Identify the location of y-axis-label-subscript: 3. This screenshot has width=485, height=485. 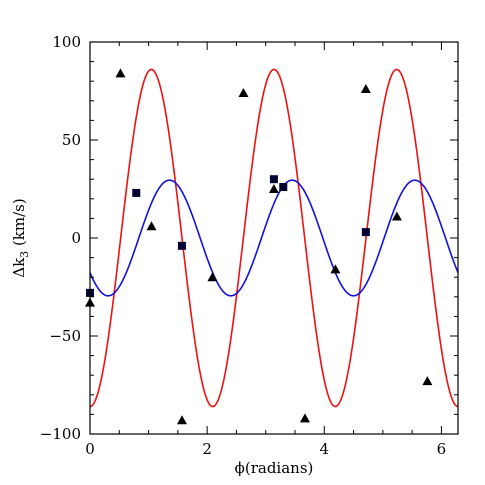
(24, 254).